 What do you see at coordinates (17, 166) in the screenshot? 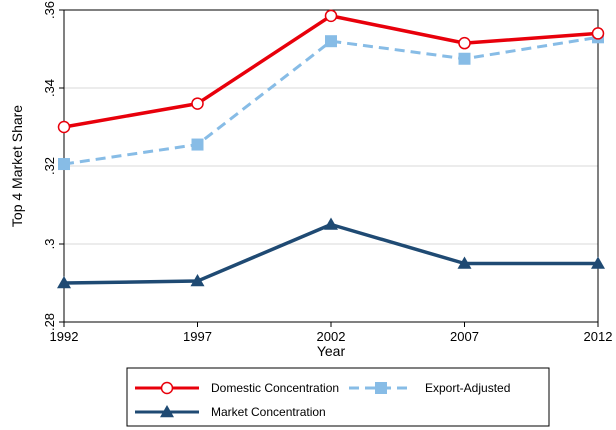
I see `y-axis-title: Top 4 Market Share` at bounding box center [17, 166].